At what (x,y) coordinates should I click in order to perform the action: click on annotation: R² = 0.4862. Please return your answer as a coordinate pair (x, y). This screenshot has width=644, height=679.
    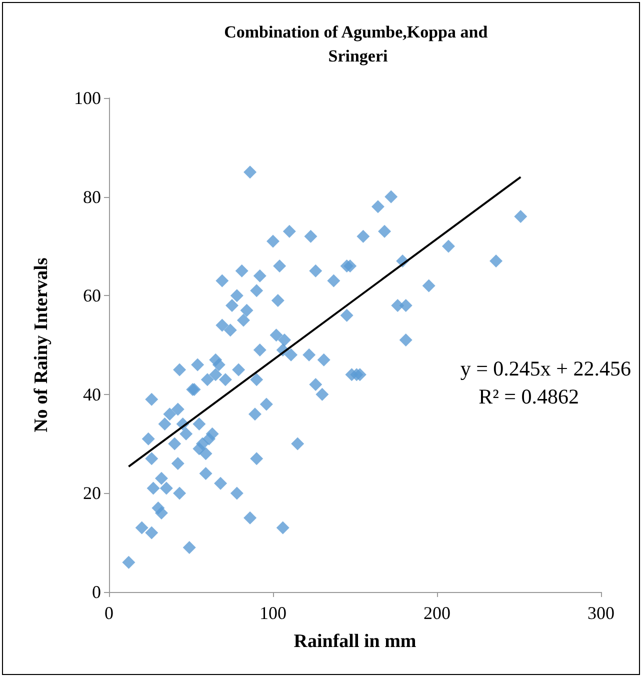
    Looking at the image, I should click on (529, 396).